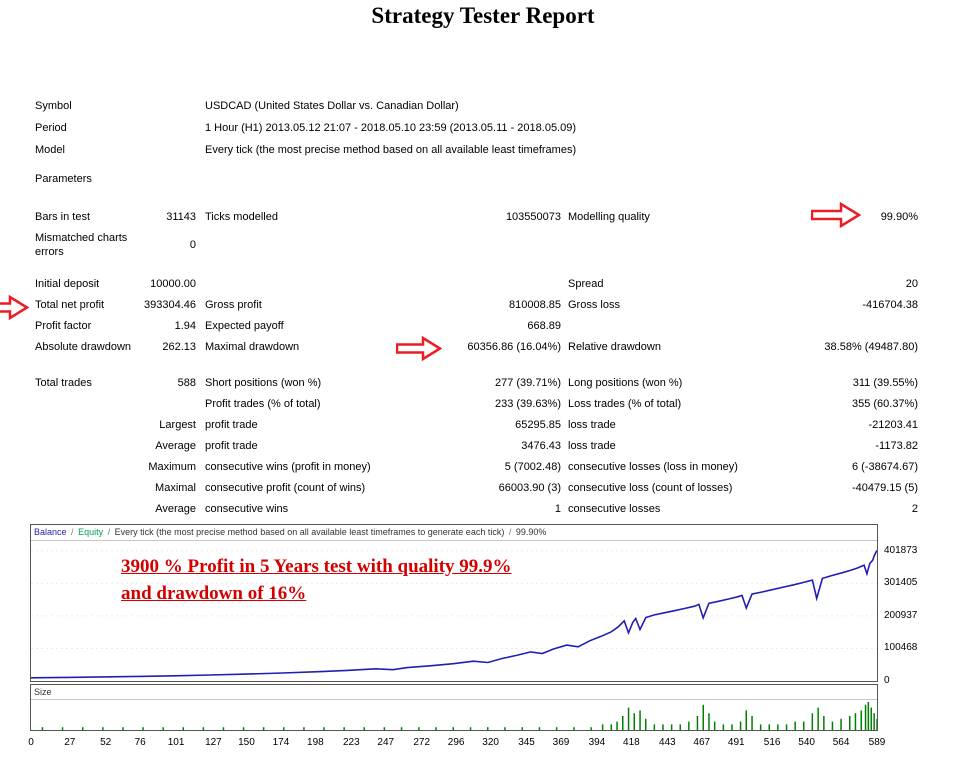  I want to click on stat-label: Mismatched charts errors, so click(81, 245).